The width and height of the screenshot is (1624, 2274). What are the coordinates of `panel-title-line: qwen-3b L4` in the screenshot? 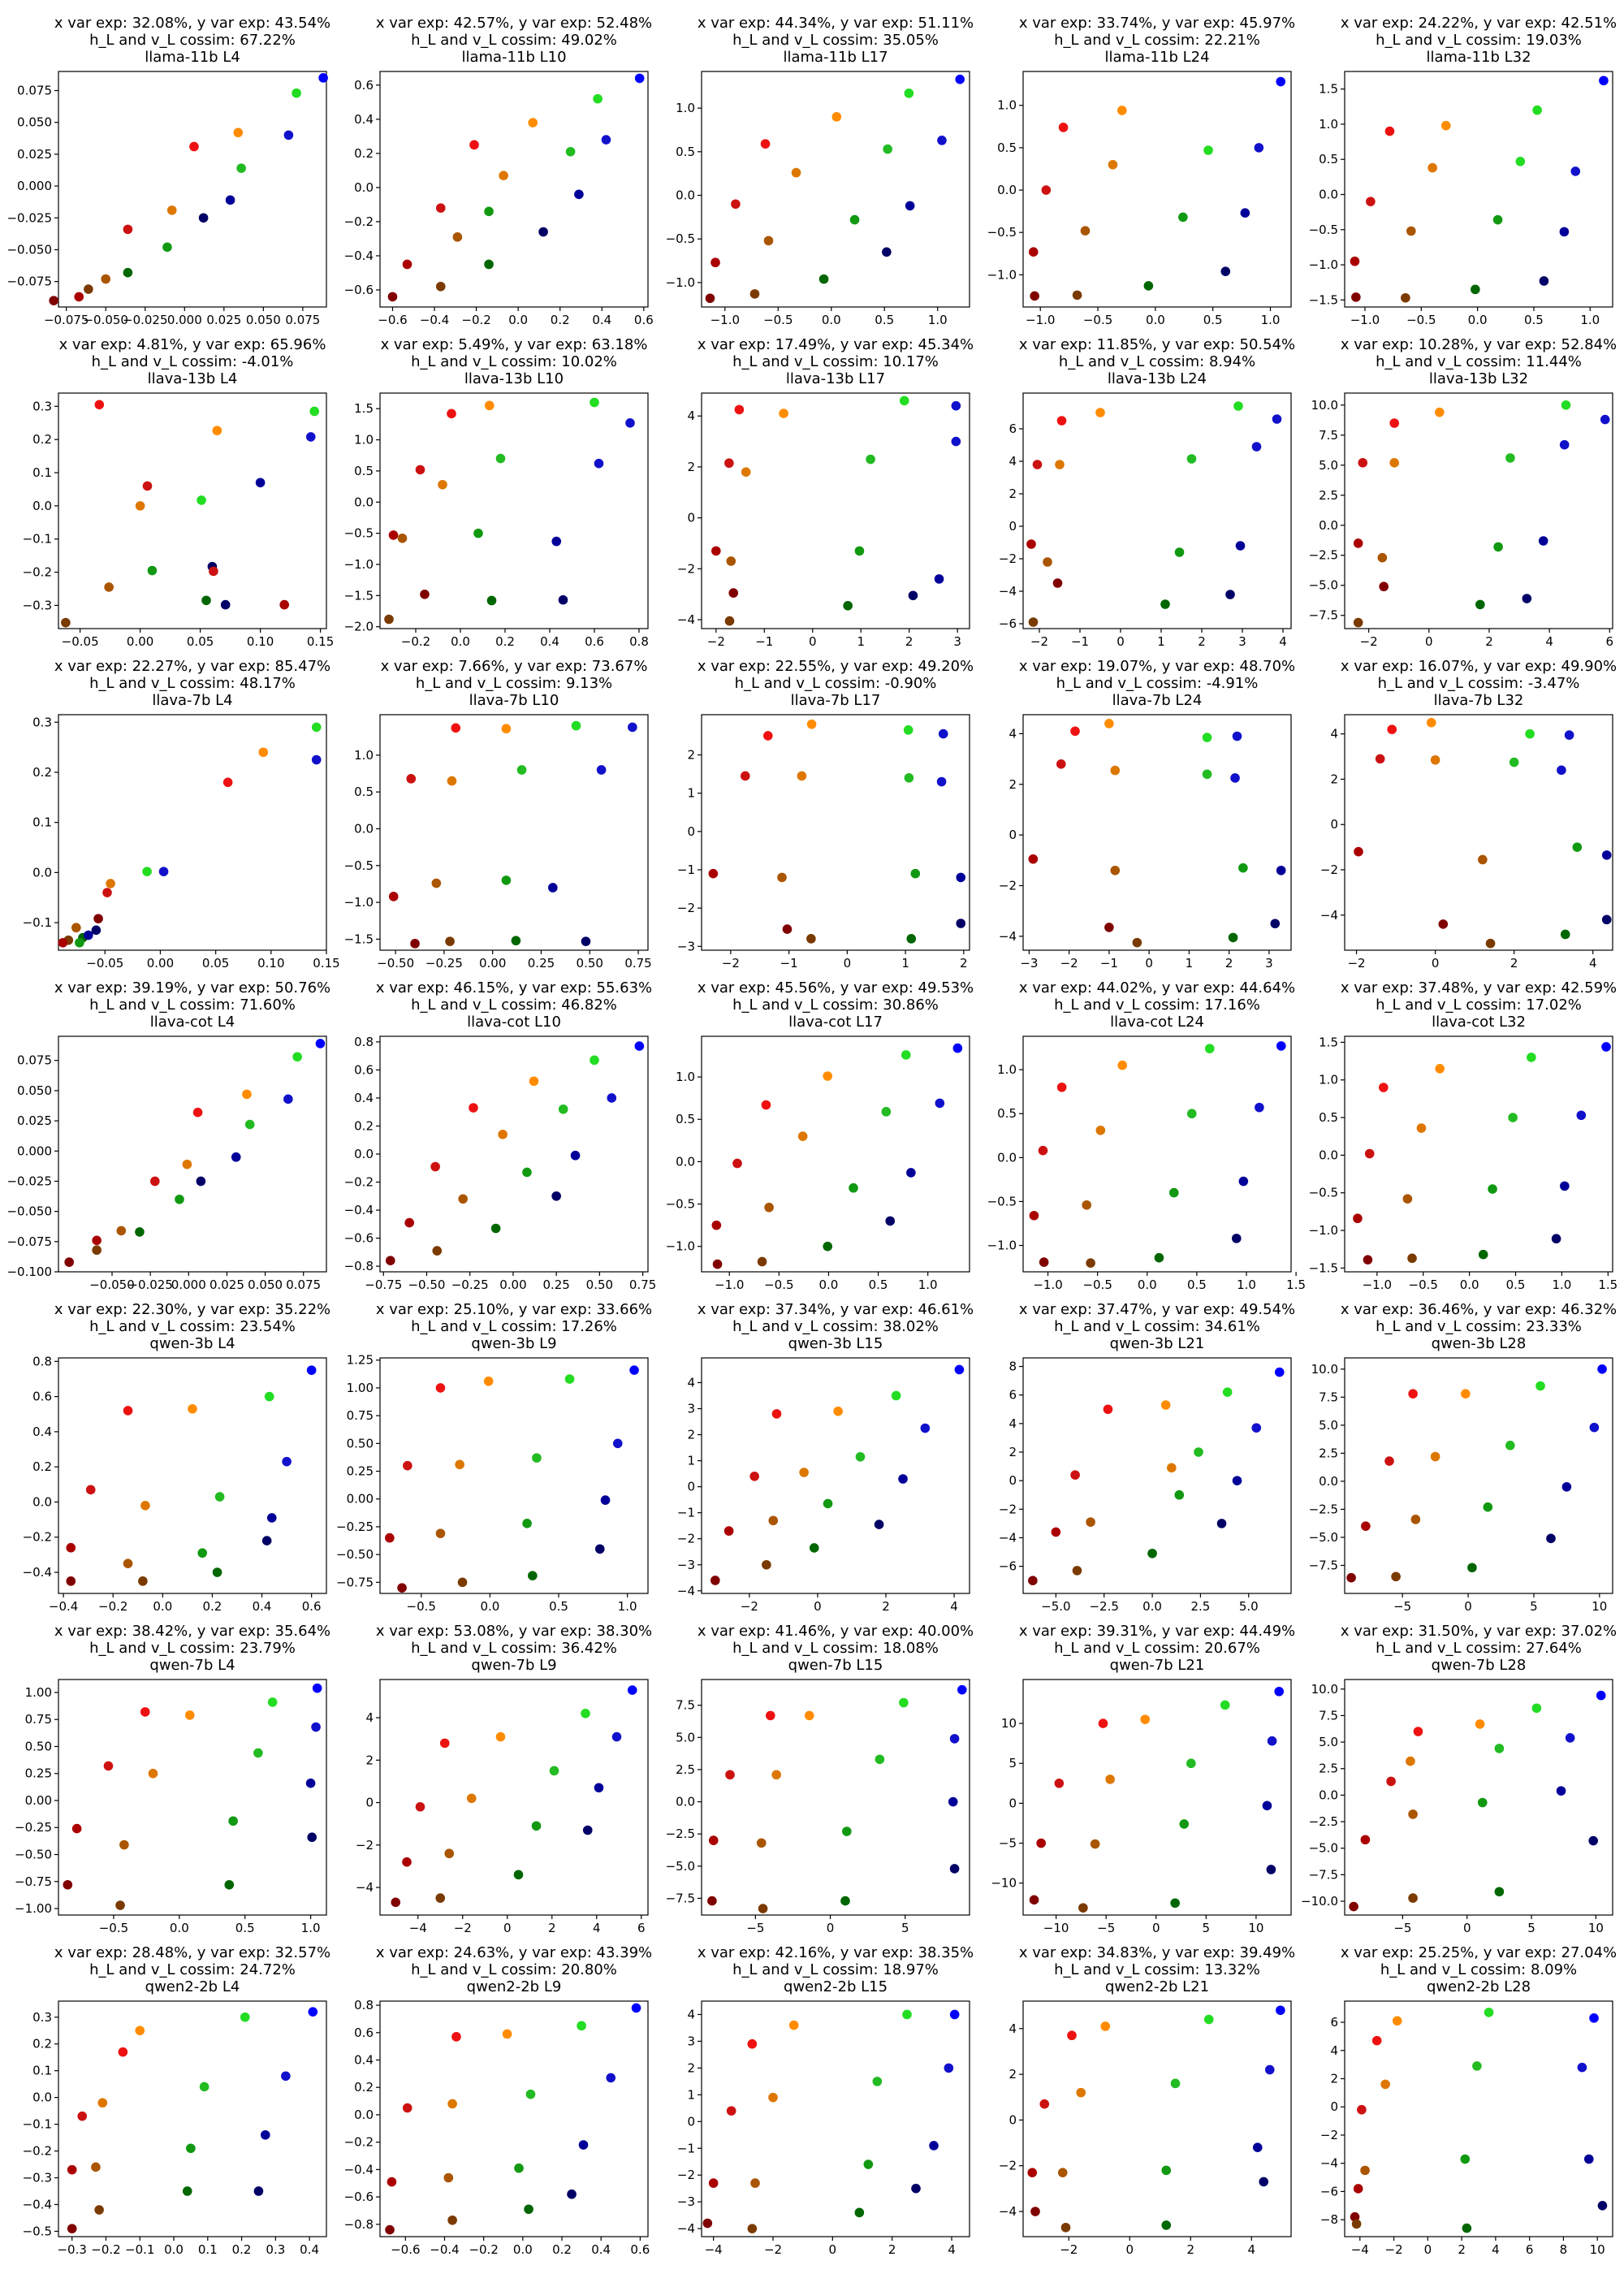 It's located at (192, 1344).